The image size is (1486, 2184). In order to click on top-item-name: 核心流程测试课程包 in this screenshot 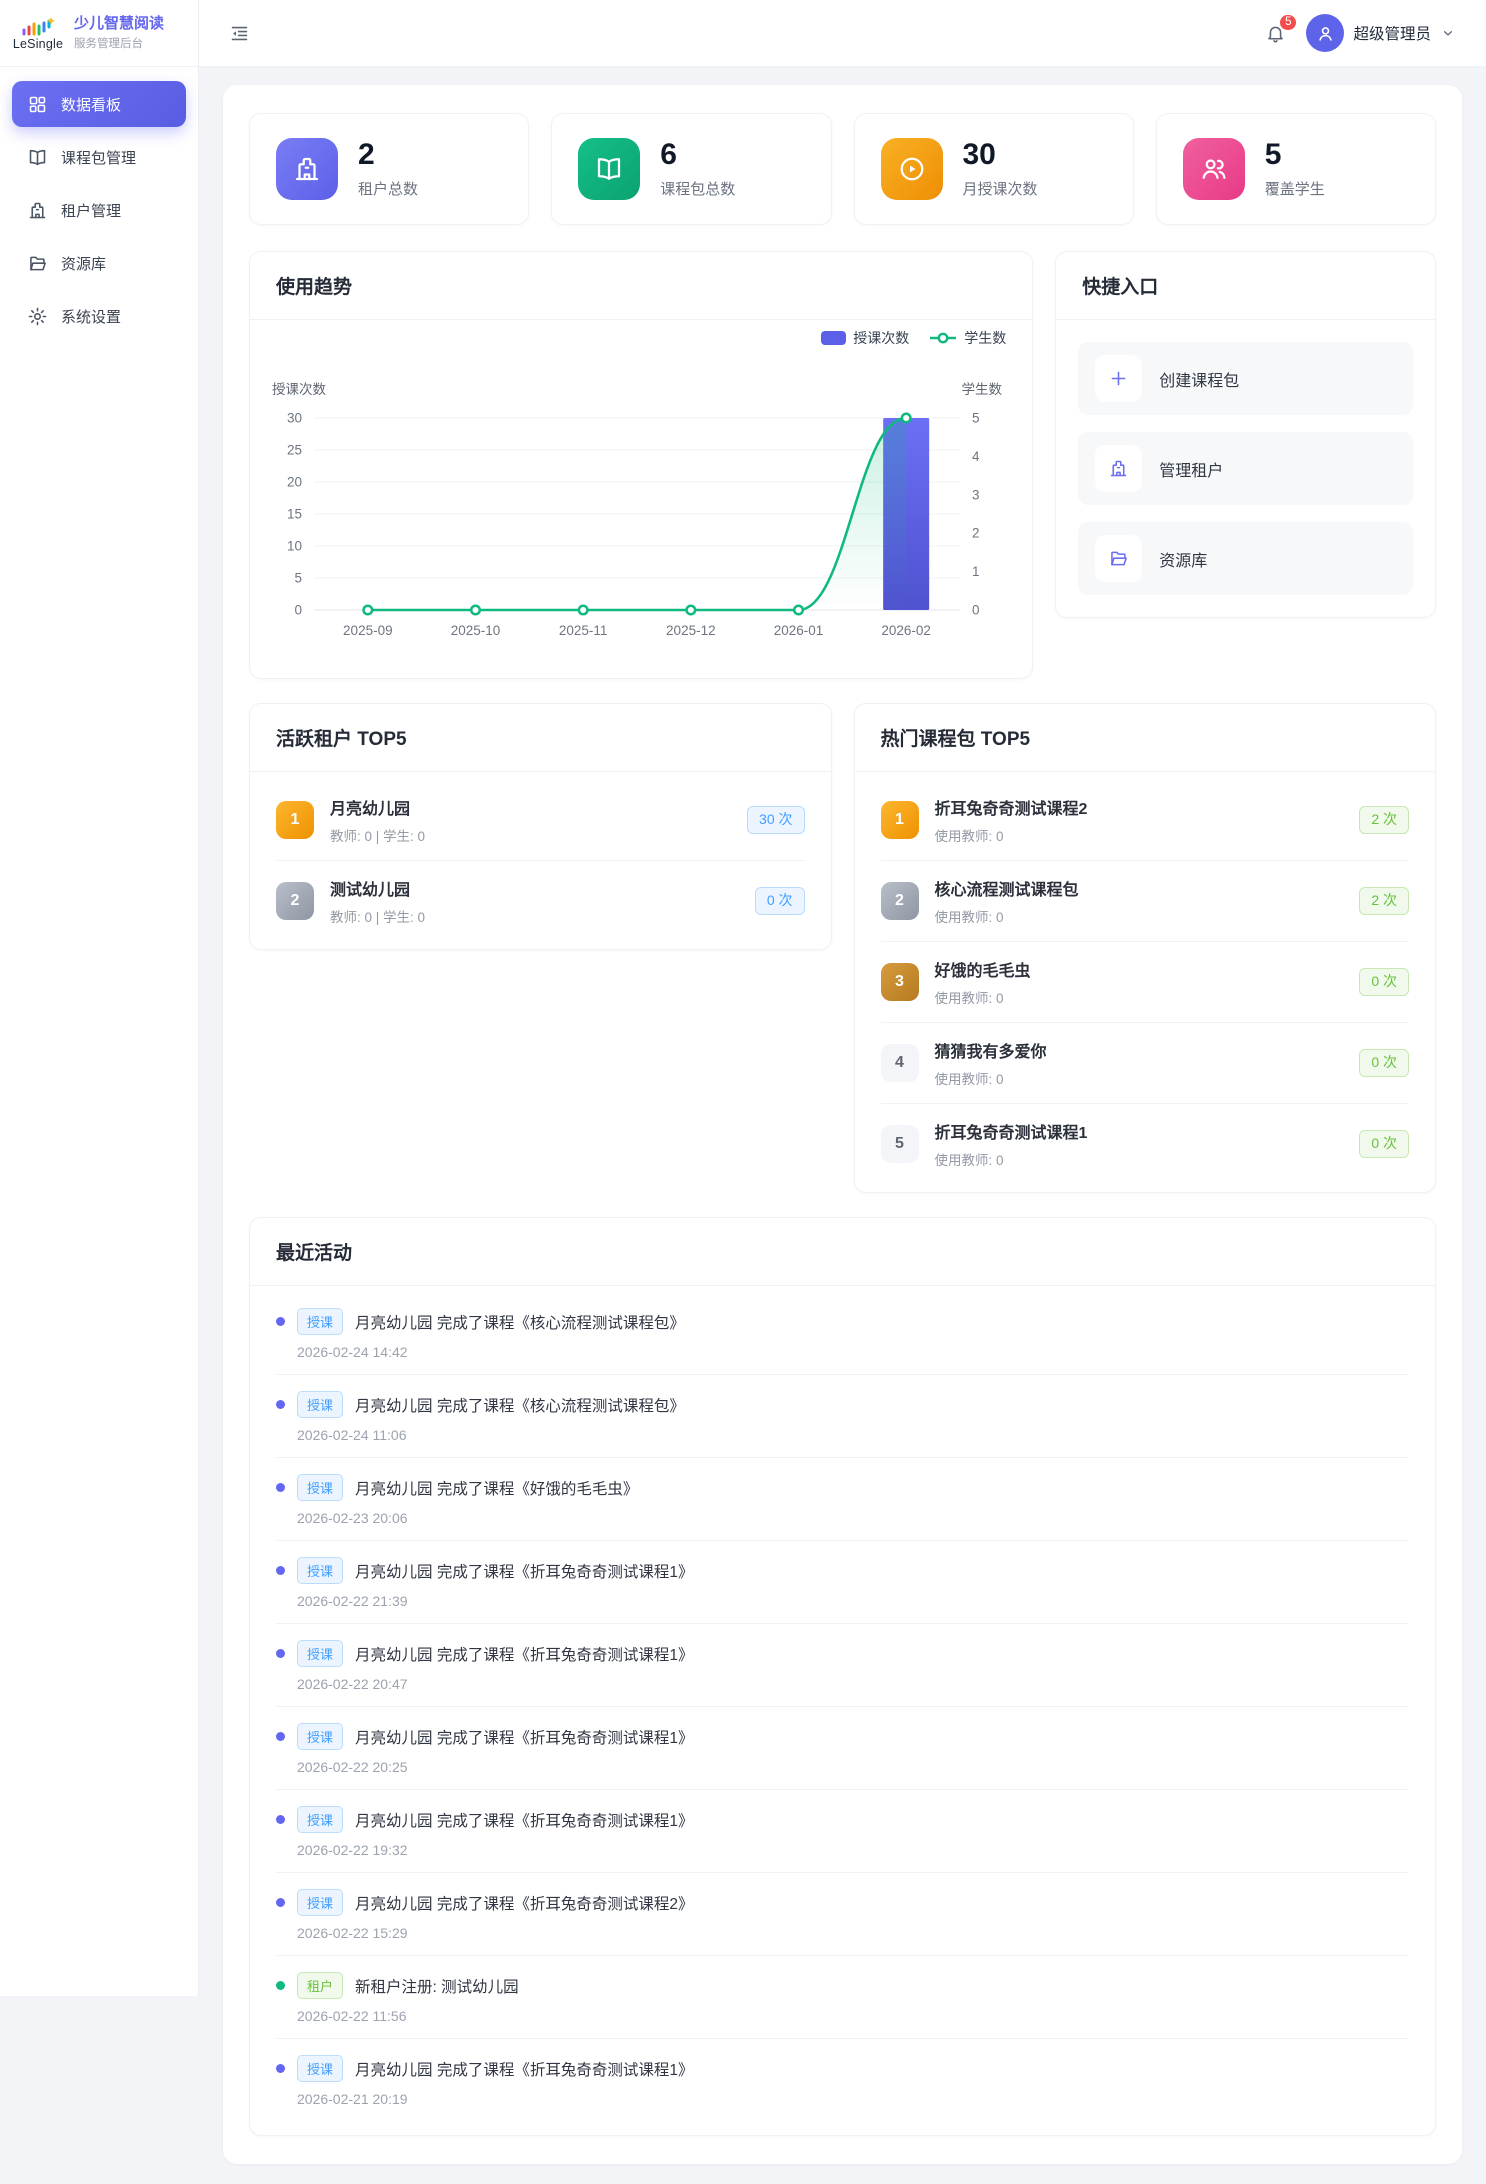, I will do `click(1006, 890)`.